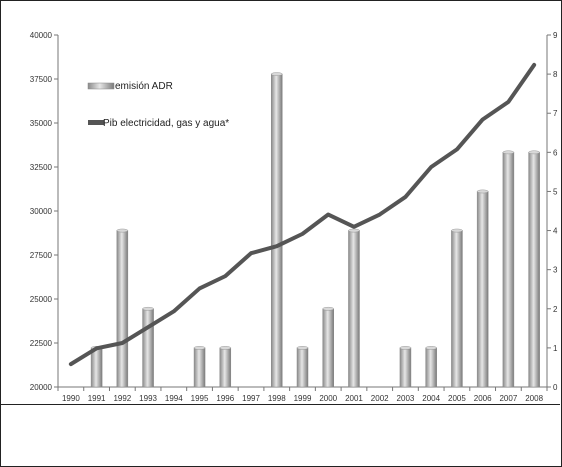 The width and height of the screenshot is (562, 467). I want to click on legend-label-emision-adr: emisión ADR, so click(144, 86).